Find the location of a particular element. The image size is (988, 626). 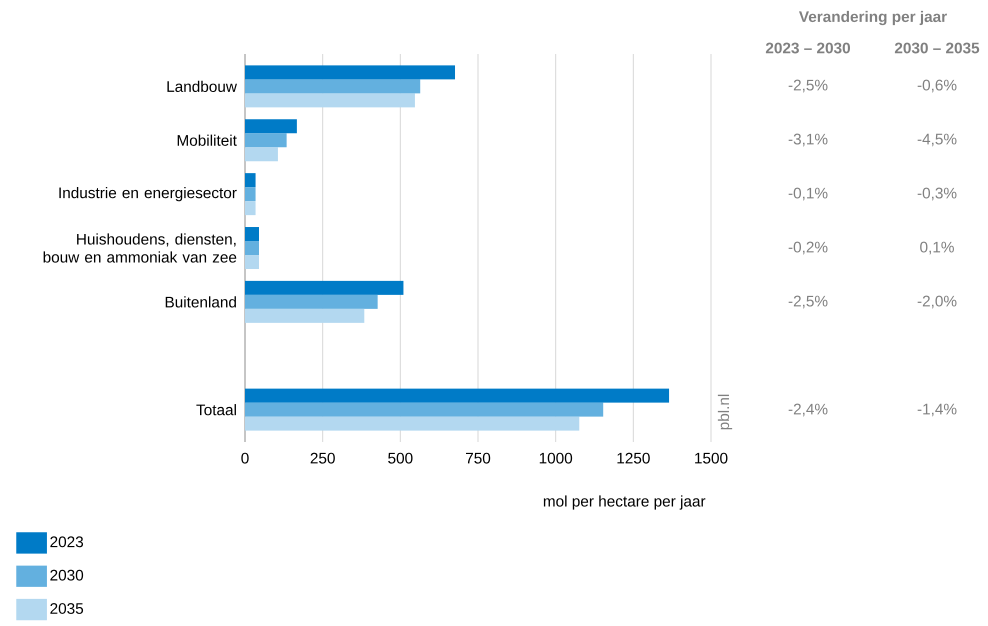

text: 2023 – 2030 is located at coordinates (808, 48).